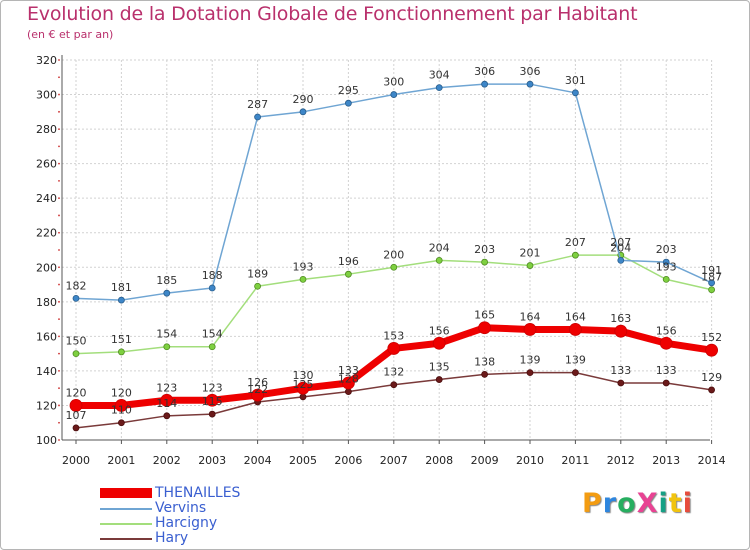  I want to click on data-label-vervins: 191, so click(711, 270).